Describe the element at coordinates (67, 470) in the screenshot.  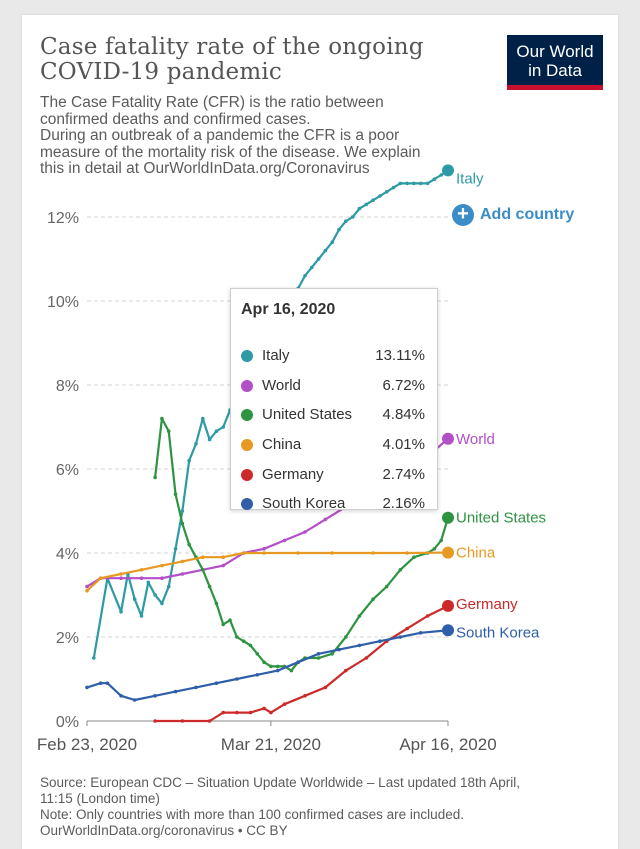
I see `y-tick-label: 6%` at that location.